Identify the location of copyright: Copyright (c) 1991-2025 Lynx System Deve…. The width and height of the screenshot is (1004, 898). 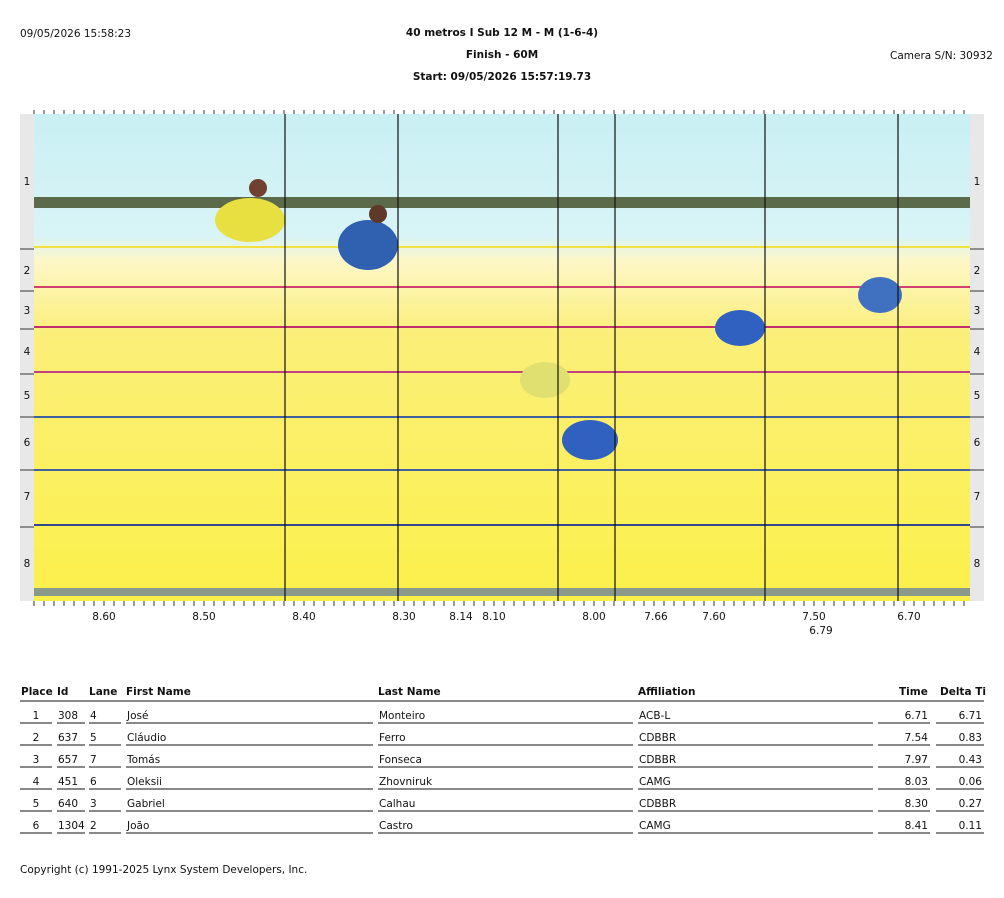
(163, 870).